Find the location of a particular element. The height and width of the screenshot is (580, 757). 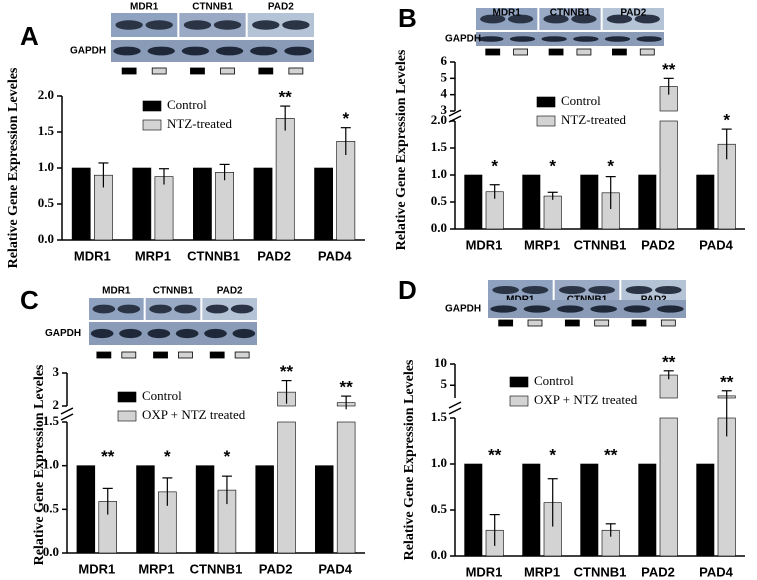

x-tick-label: MDR1 is located at coordinates (92, 255).